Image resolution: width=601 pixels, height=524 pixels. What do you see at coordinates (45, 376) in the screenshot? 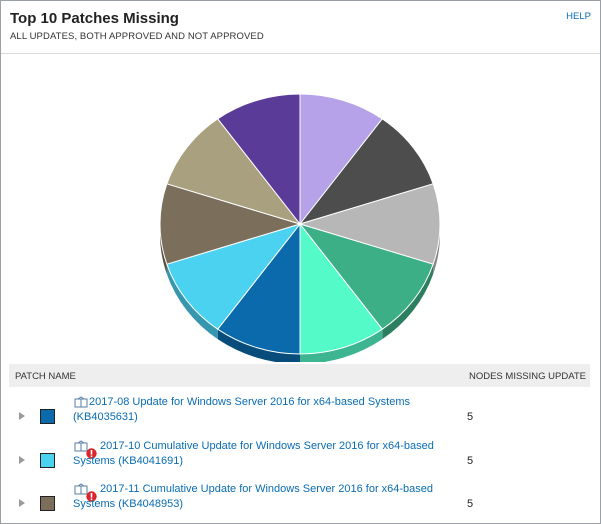
I see `column-header-patch-name: PATCH NAME` at bounding box center [45, 376].